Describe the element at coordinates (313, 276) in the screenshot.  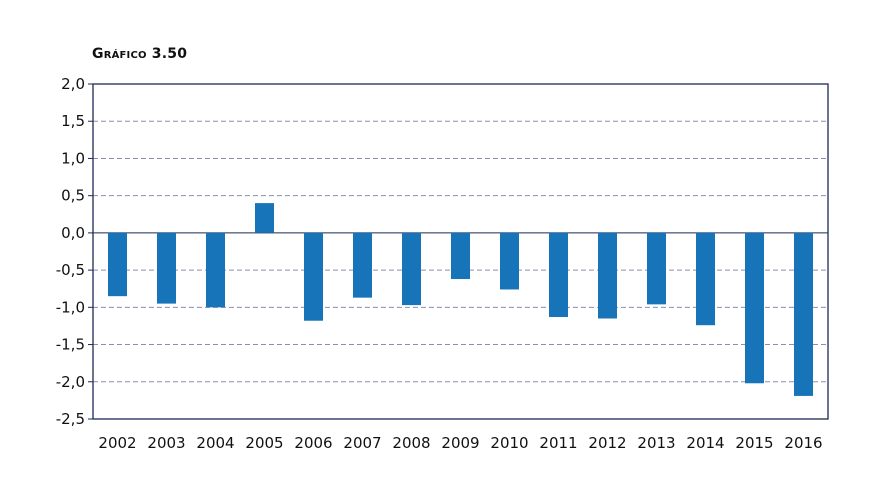
I see `bar-2006` at that location.